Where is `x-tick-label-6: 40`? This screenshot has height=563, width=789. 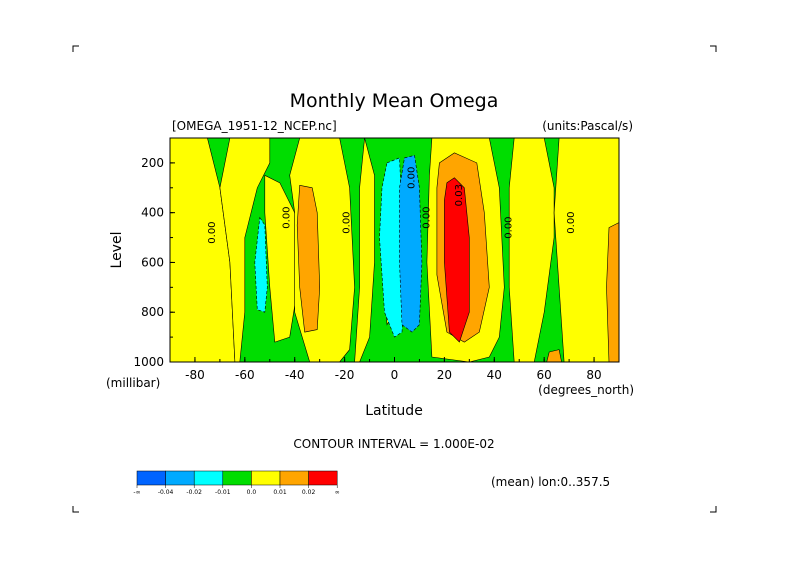 x-tick-label-6: 40 is located at coordinates (494, 375).